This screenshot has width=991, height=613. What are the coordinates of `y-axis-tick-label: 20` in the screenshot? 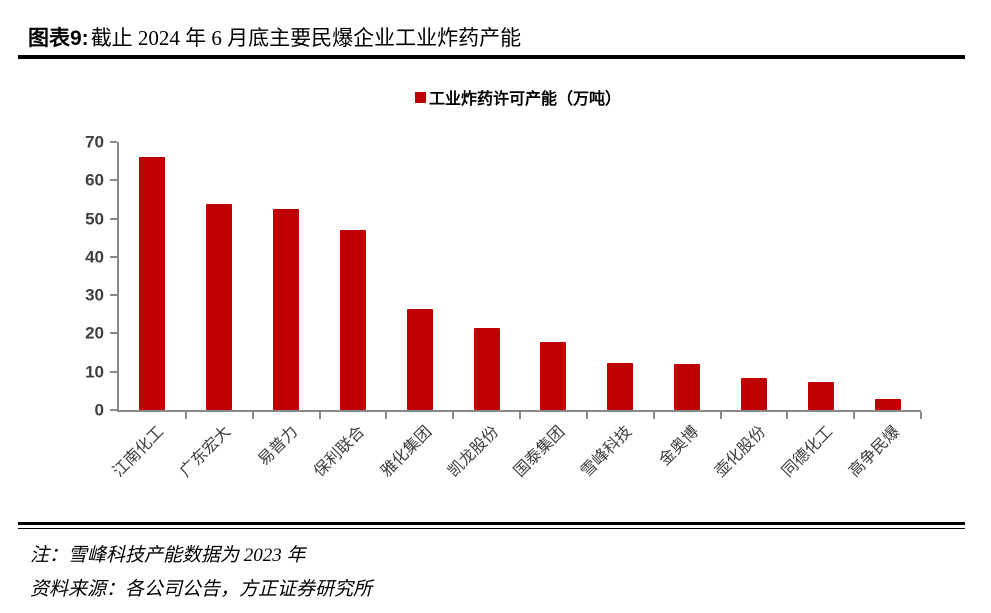 It's located at (94, 333).